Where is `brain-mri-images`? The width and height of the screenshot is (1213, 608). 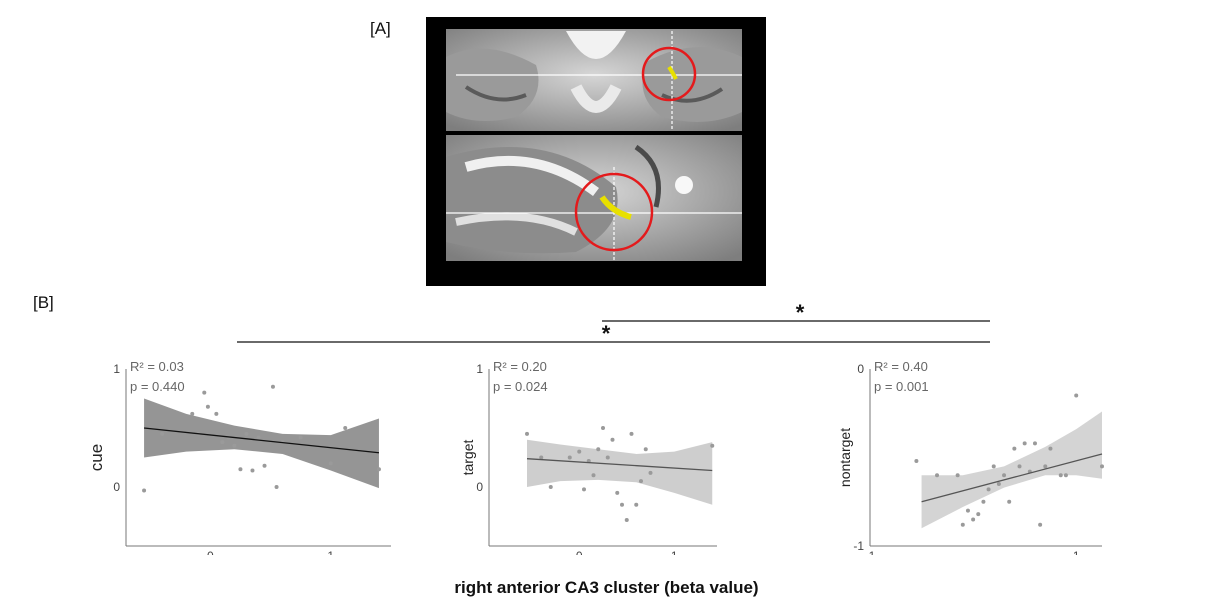 brain-mri-images is located at coordinates (596, 151).